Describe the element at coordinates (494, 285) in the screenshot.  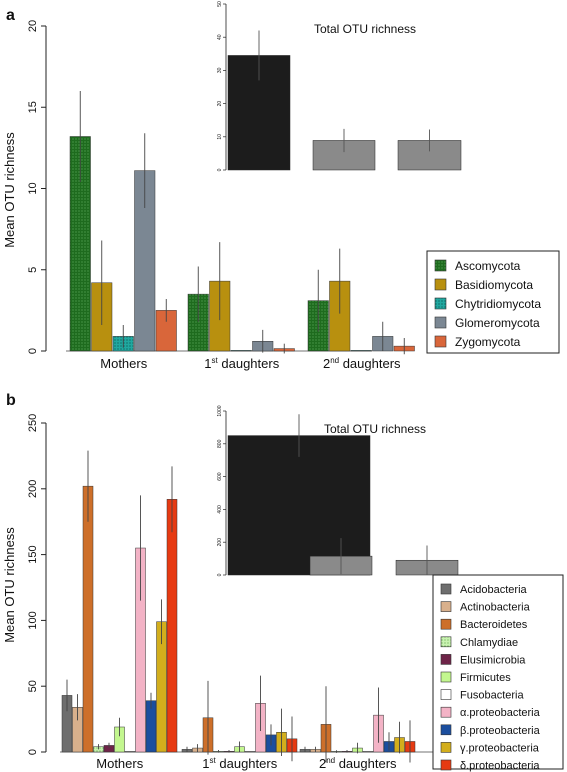
I see `legend-label: Basidiomycota` at that location.